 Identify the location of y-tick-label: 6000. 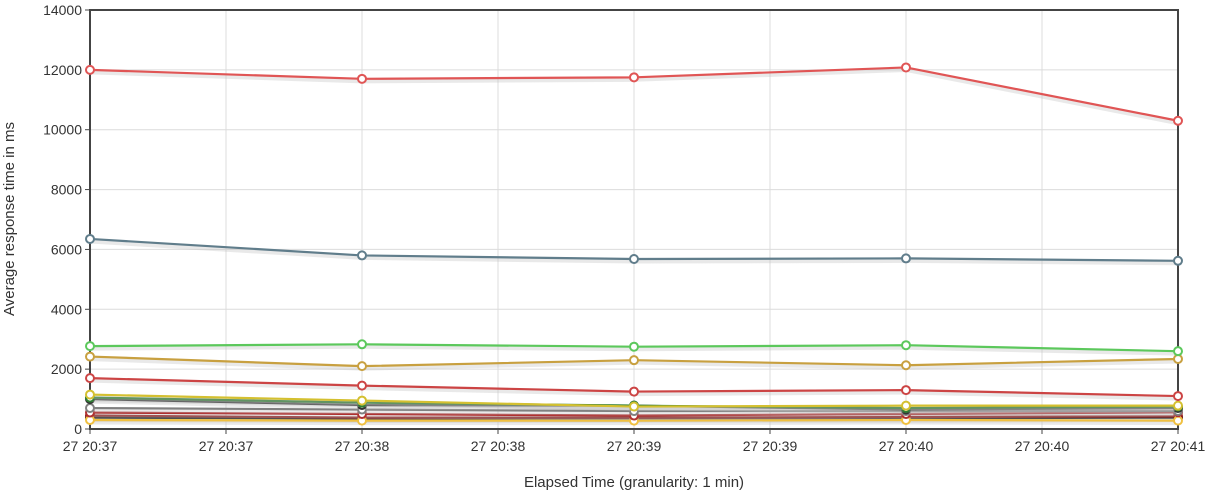
(66, 249).